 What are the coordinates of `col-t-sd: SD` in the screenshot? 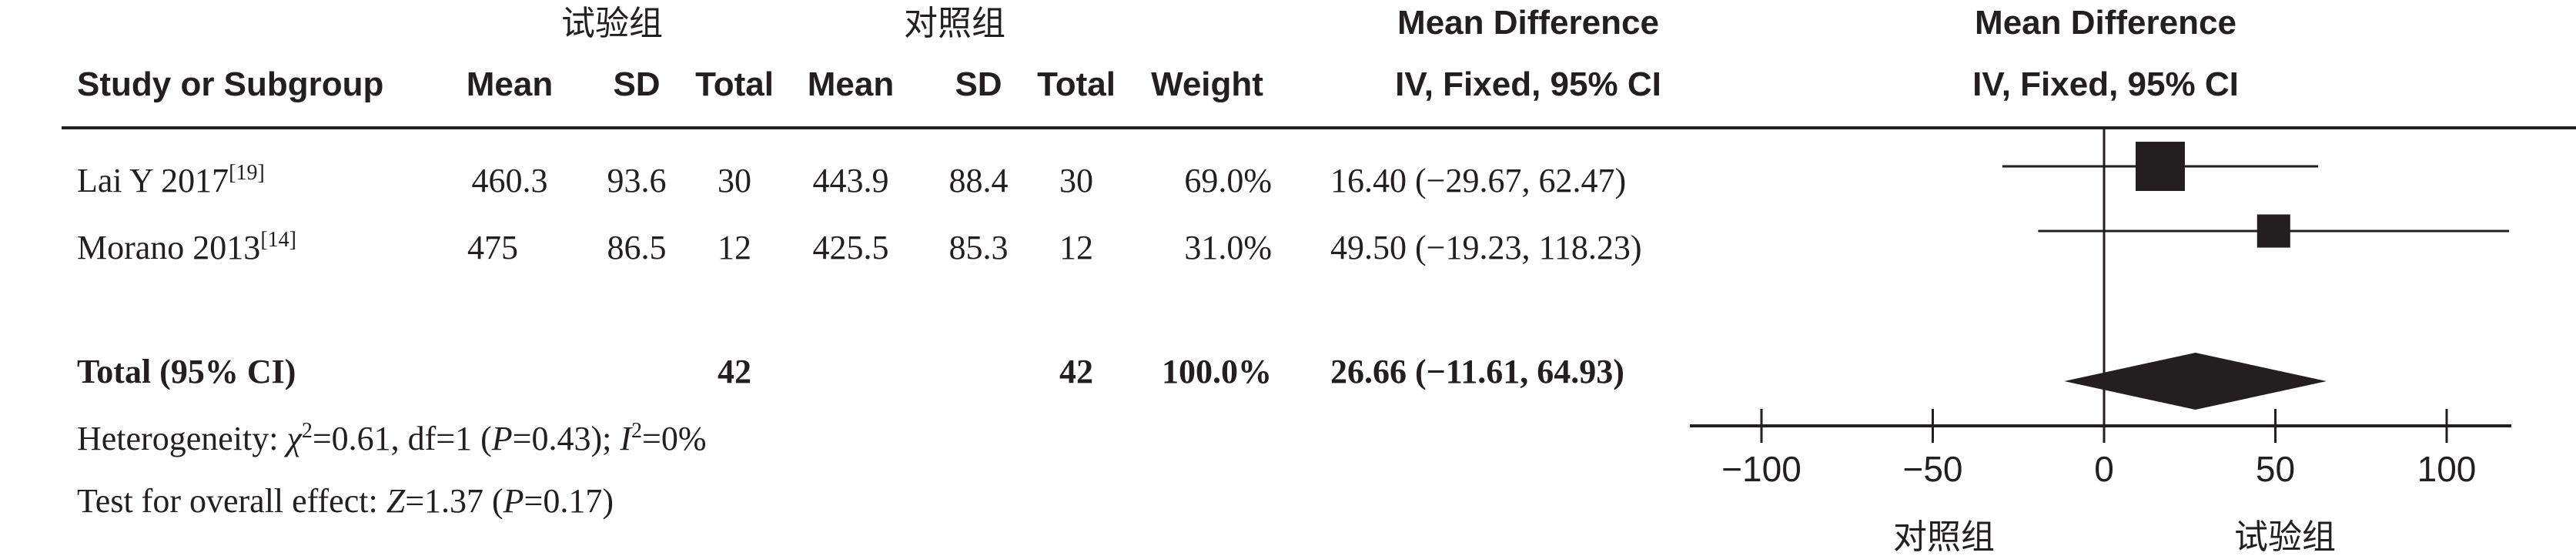 It's located at (637, 84).